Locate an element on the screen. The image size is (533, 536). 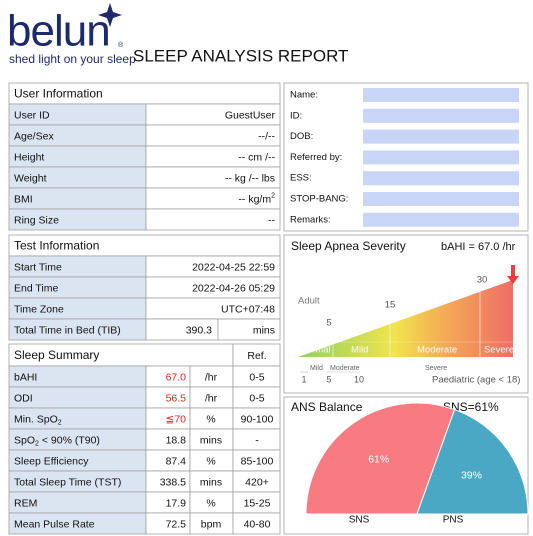
row-ref: 40-80 is located at coordinates (257, 524).